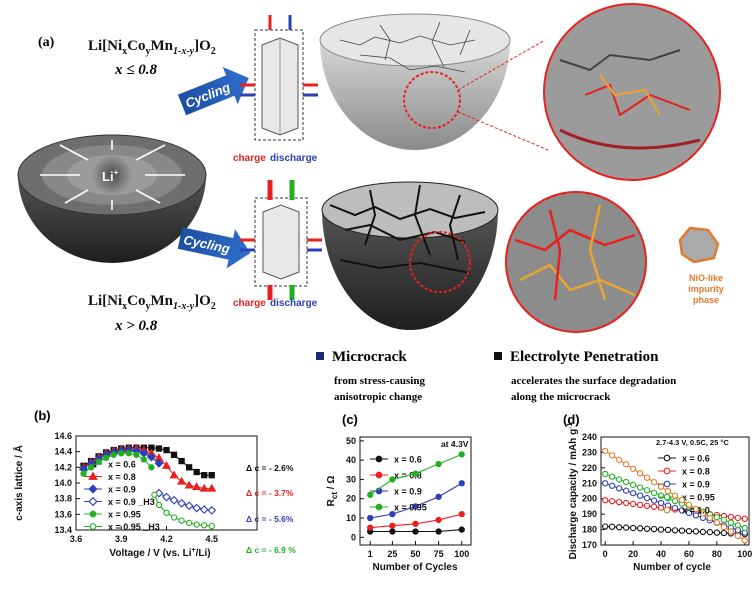 The image size is (756, 603). What do you see at coordinates (706, 289) in the screenshot?
I see `impurity-label: impurity` at bounding box center [706, 289].